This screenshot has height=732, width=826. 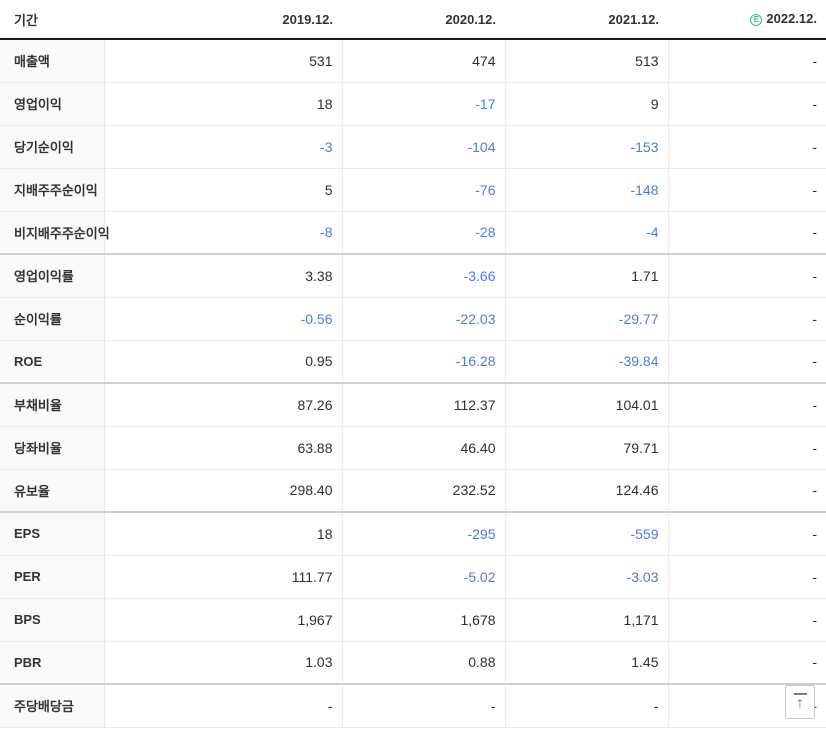 I want to click on row-label: 영업이익률, so click(x=52, y=275).